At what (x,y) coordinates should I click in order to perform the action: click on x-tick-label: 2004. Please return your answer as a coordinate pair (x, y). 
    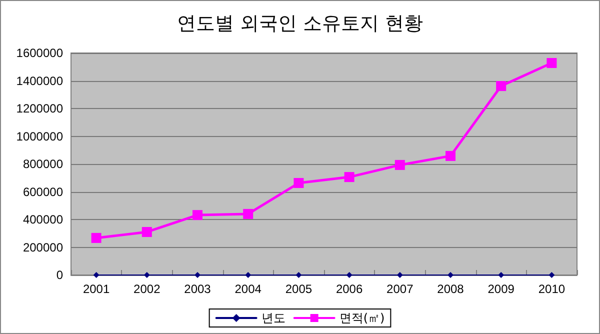
    Looking at the image, I should click on (248, 289).